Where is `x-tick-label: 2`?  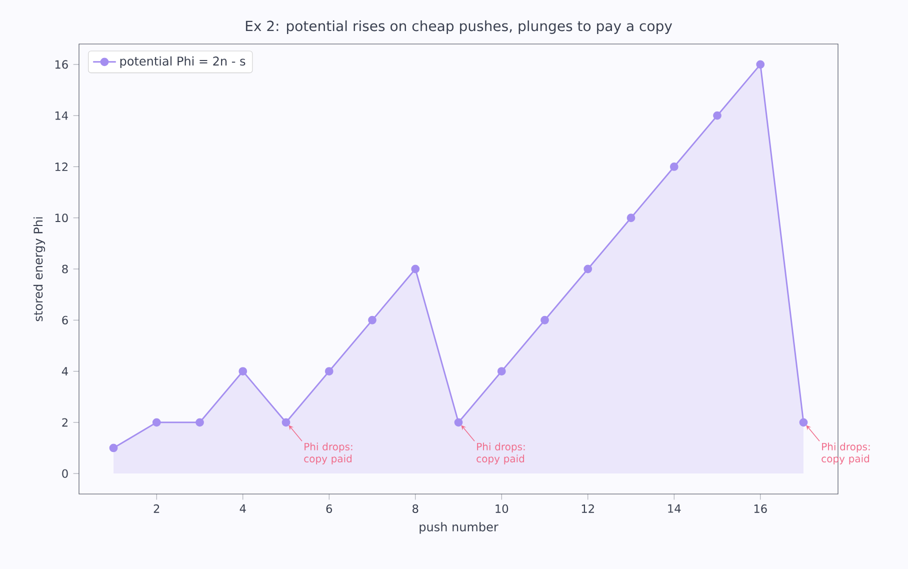 x-tick-label: 2 is located at coordinates (157, 508).